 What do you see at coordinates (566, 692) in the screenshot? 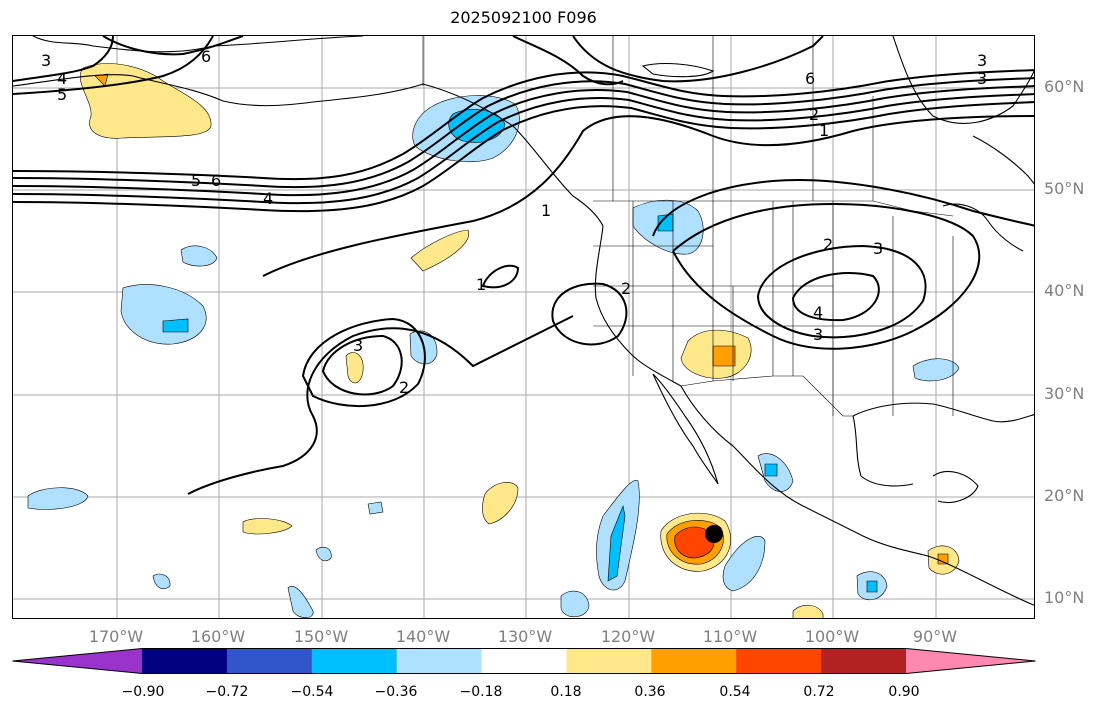
I see `colorbar-tick: 0.18` at bounding box center [566, 692].